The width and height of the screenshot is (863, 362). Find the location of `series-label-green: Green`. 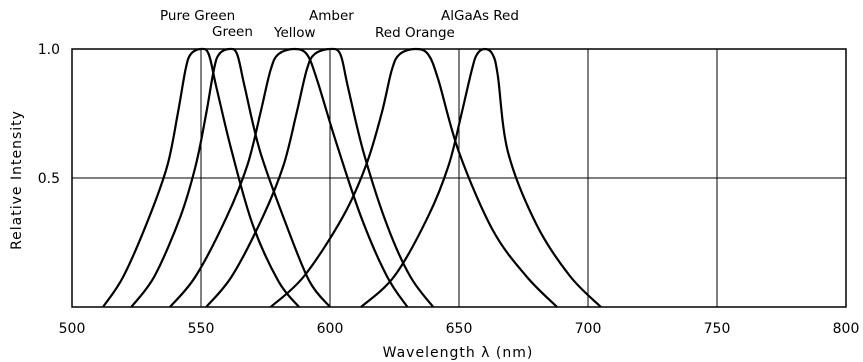

series-label-green: Green is located at coordinates (232, 32).